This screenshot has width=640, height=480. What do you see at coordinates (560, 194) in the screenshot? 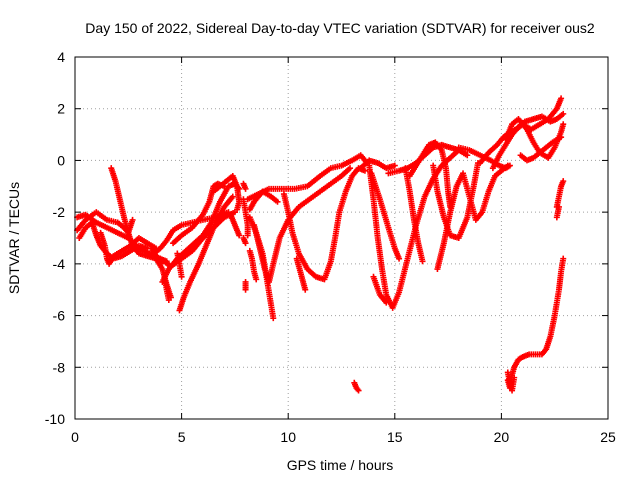
I see `series-pass-g3` at bounding box center [560, 194].